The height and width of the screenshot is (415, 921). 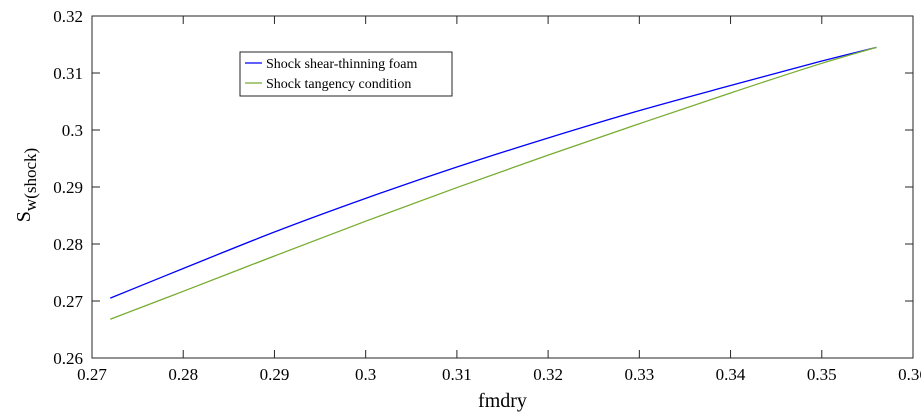 What do you see at coordinates (502, 401) in the screenshot?
I see `x-axis-label: fmdry` at bounding box center [502, 401].